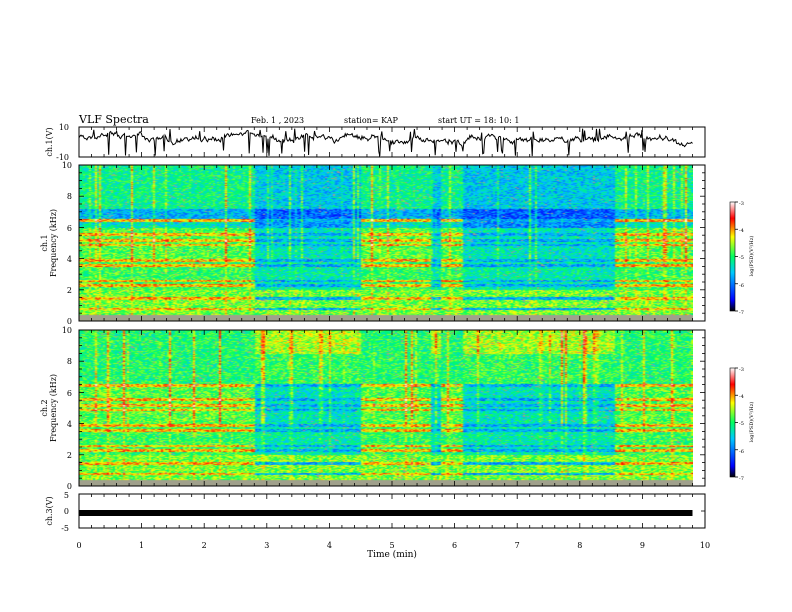 This screenshot has width=792, height=612. Describe the element at coordinates (741, 397) in the screenshot. I see `ch2-cb-tick: -4` at that location.